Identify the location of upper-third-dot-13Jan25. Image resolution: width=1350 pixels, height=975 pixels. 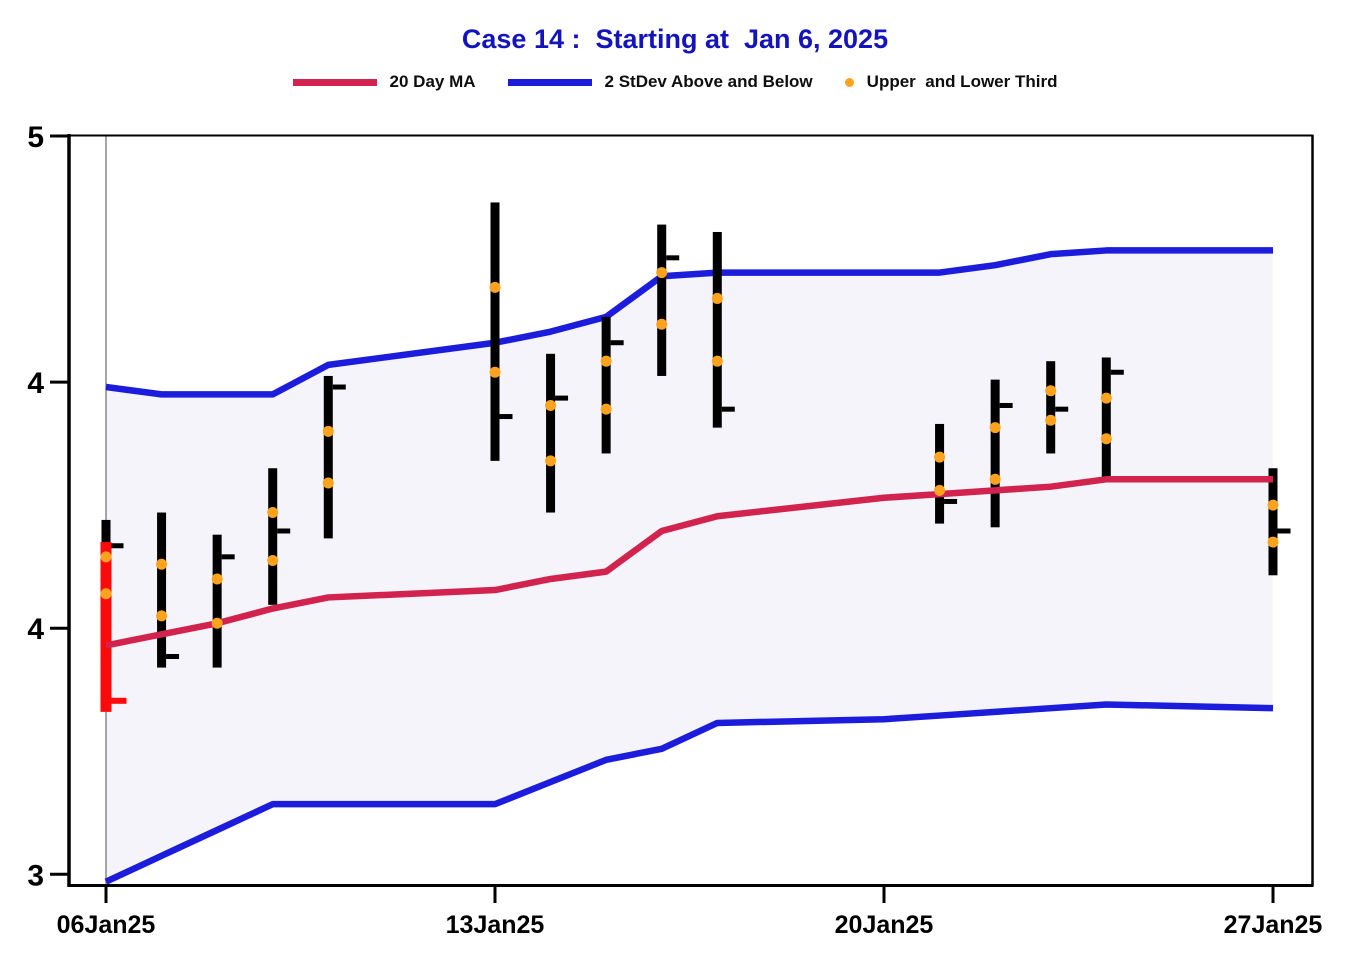
(495, 287).